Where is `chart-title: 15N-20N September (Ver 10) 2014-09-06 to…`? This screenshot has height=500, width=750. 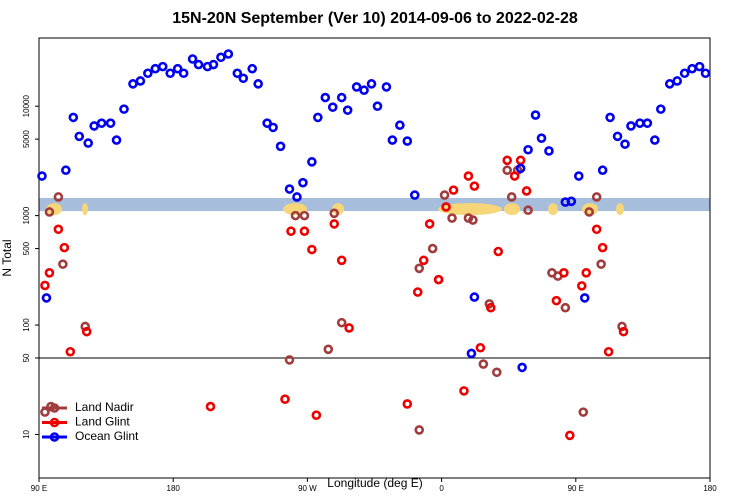 chart-title: 15N-20N September (Ver 10) 2014-09-06 to… is located at coordinates (375, 18).